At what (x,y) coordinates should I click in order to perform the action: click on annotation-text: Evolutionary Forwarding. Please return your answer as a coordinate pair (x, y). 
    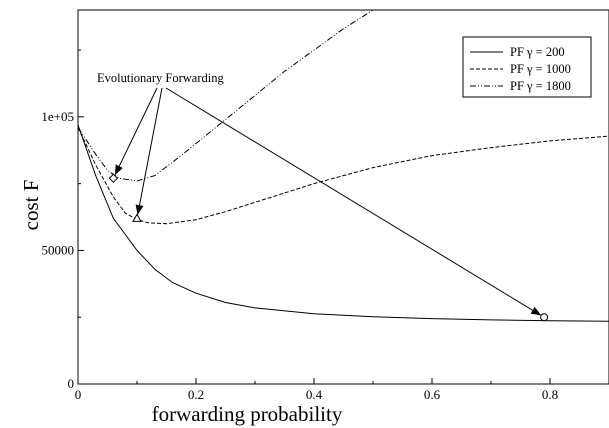
    Looking at the image, I should click on (160, 78).